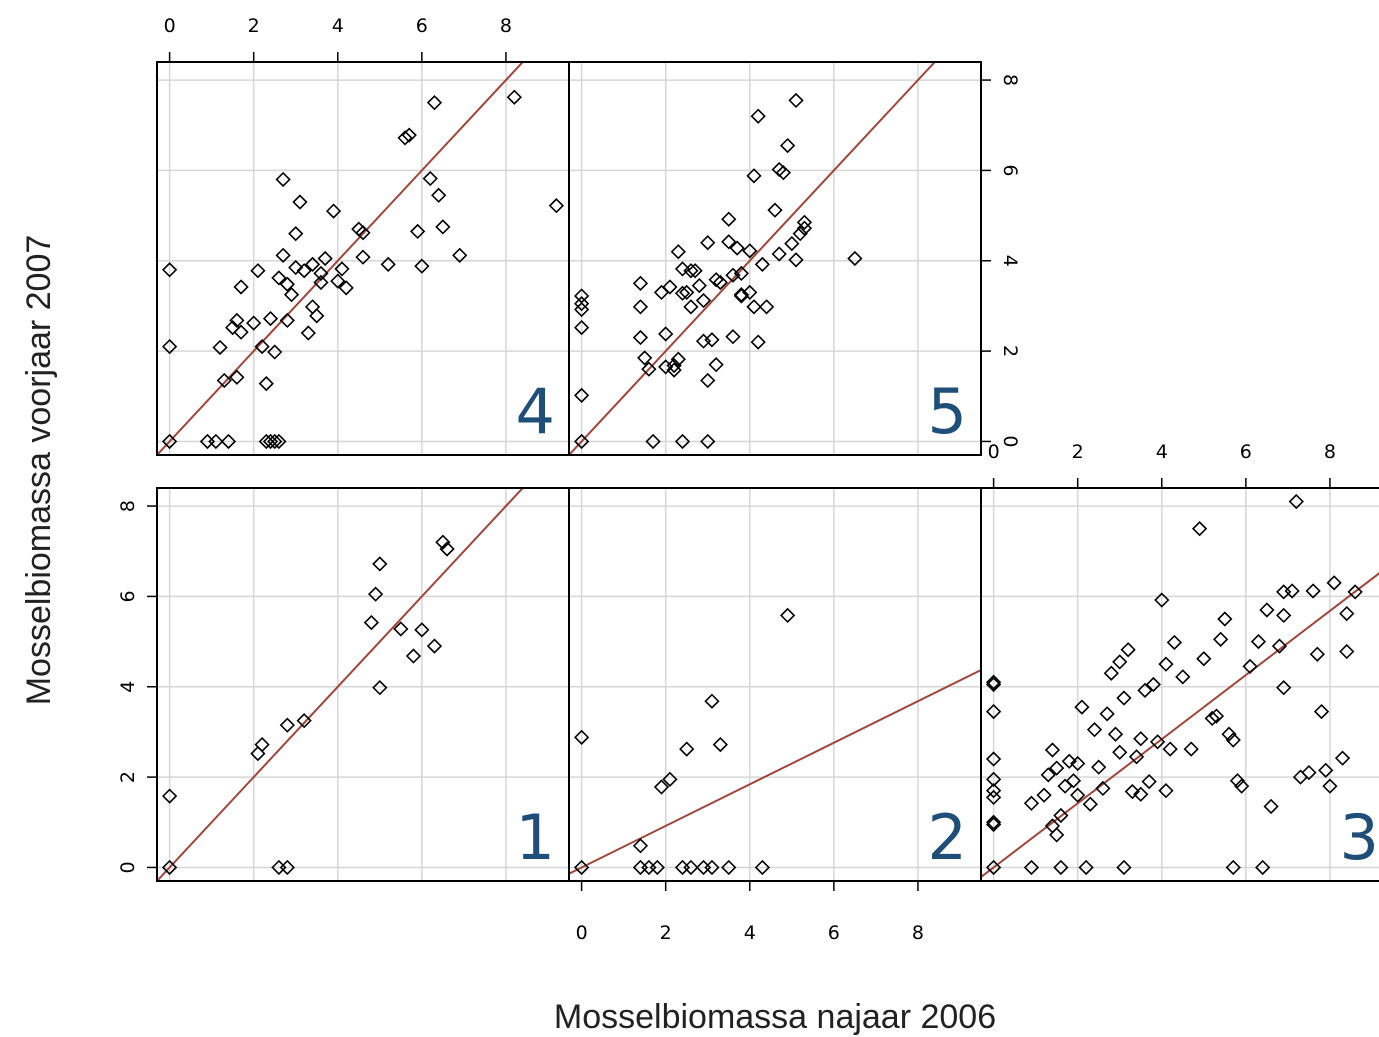 The height and width of the screenshot is (1037, 1379). What do you see at coordinates (1179, 661) in the screenshot?
I see `panel-3: 3 0 2 4 6 8` at bounding box center [1179, 661].